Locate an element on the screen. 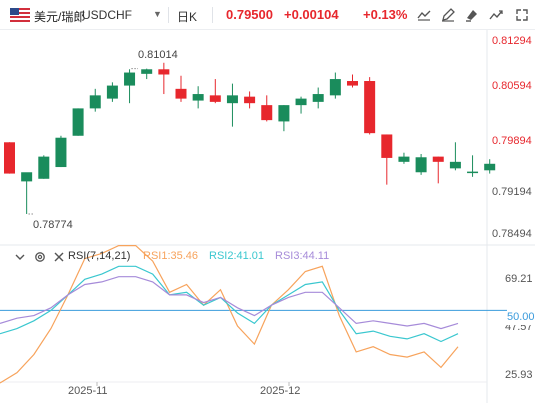 The height and width of the screenshot is (403, 535). price-tick-label: 0.81294 is located at coordinates (512, 41).